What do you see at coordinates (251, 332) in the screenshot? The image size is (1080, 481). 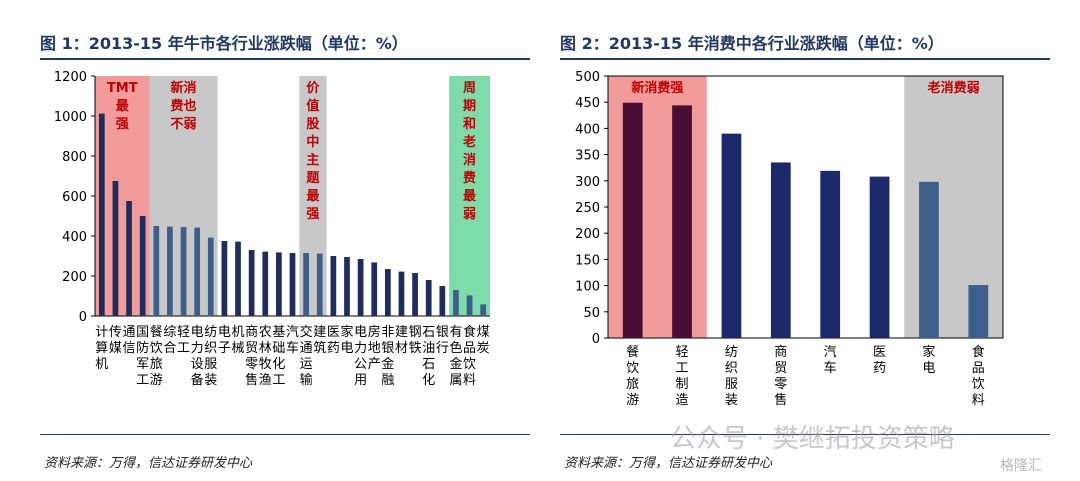 I see `left-category-label: 商` at bounding box center [251, 332].